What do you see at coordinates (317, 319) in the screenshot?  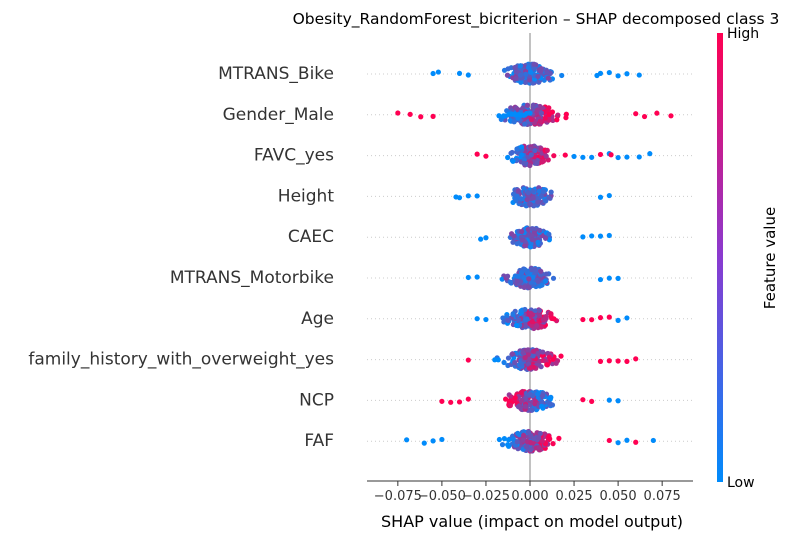 I see `feature-label: Age` at bounding box center [317, 319].